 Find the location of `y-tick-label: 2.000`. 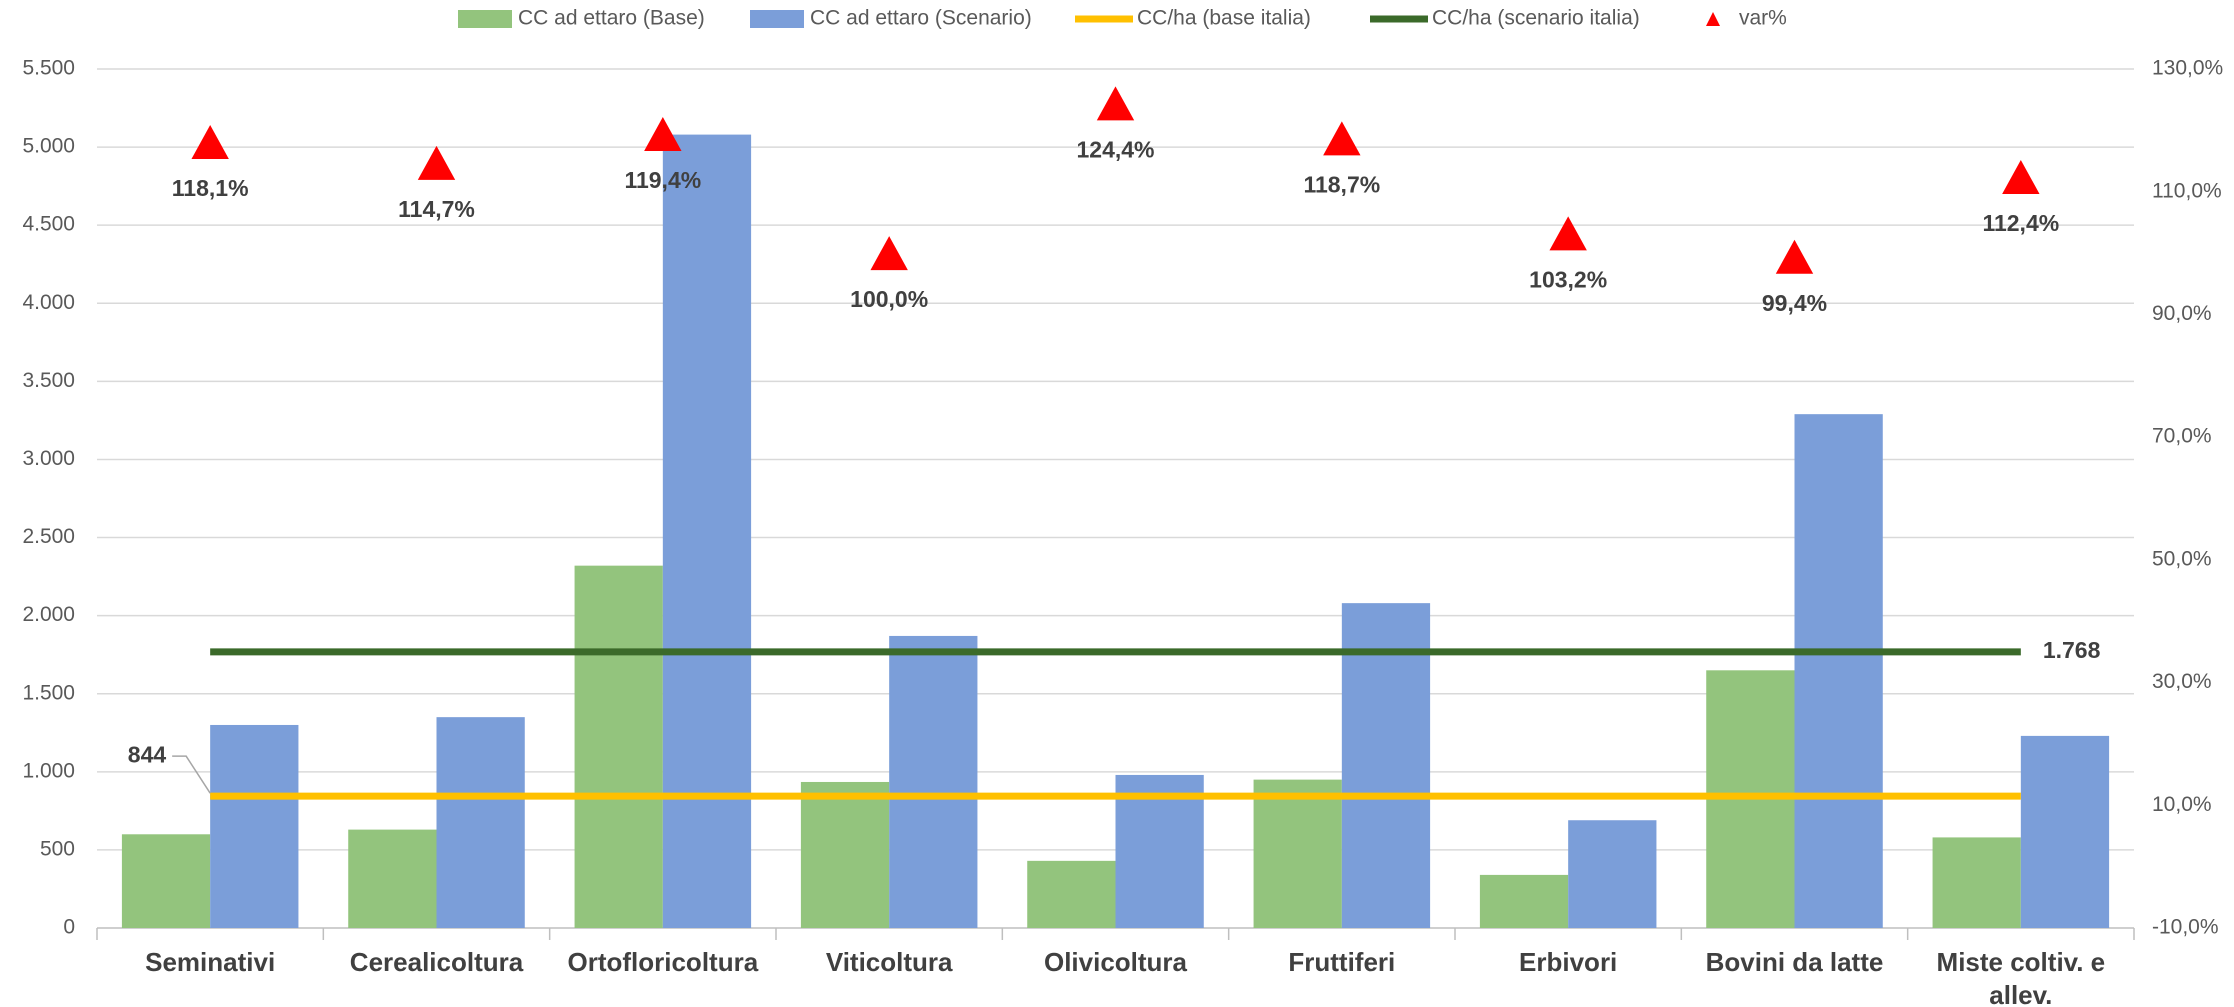

y-tick-label: 2.000 is located at coordinates (48, 614).